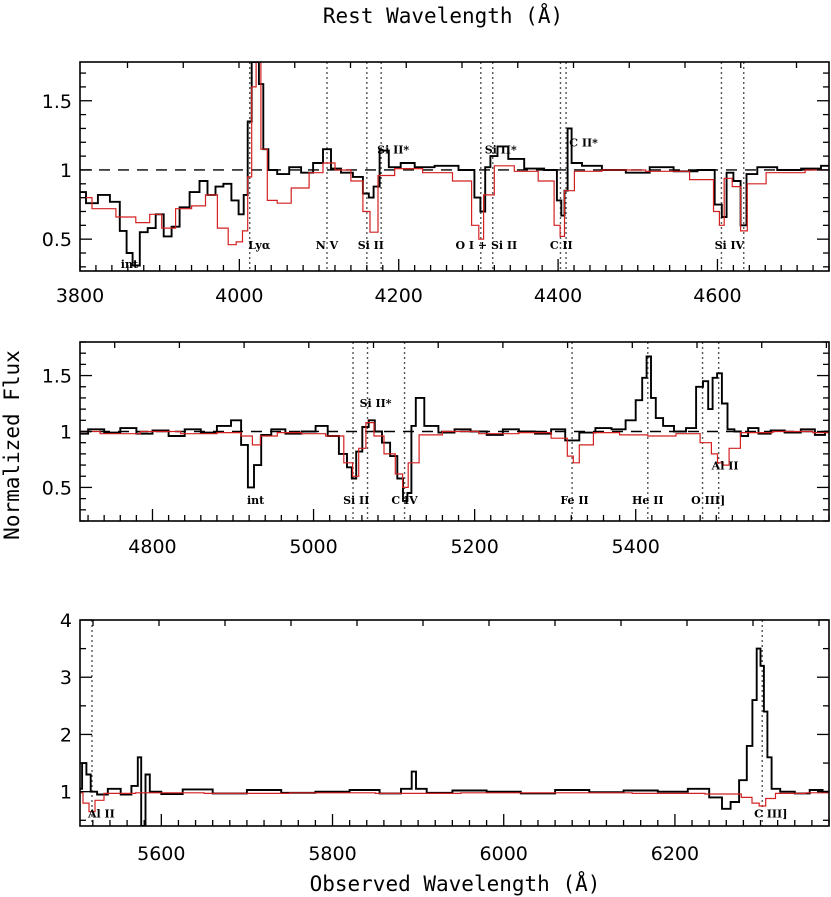 This screenshot has width=831, height=897. What do you see at coordinates (561, 245) in the screenshot?
I see `line-label: C II` at bounding box center [561, 245].